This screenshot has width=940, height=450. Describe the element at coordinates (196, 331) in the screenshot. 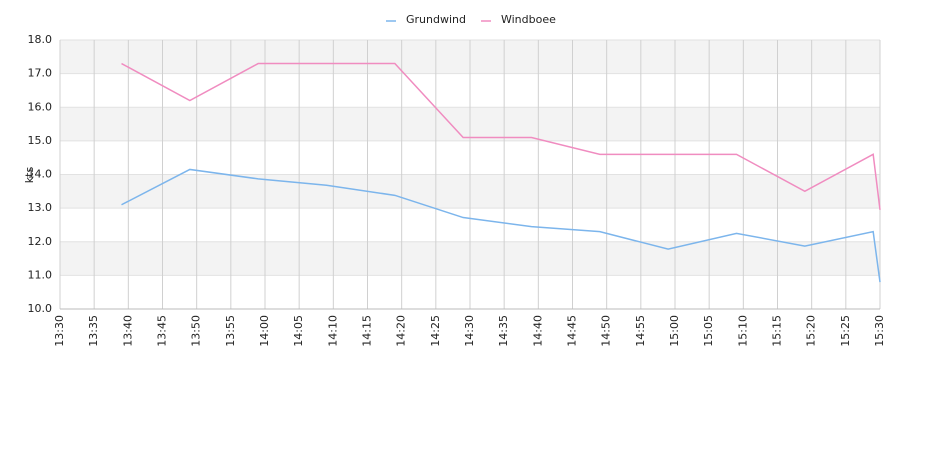

I see `x-tick-label: 13:50` at that location.